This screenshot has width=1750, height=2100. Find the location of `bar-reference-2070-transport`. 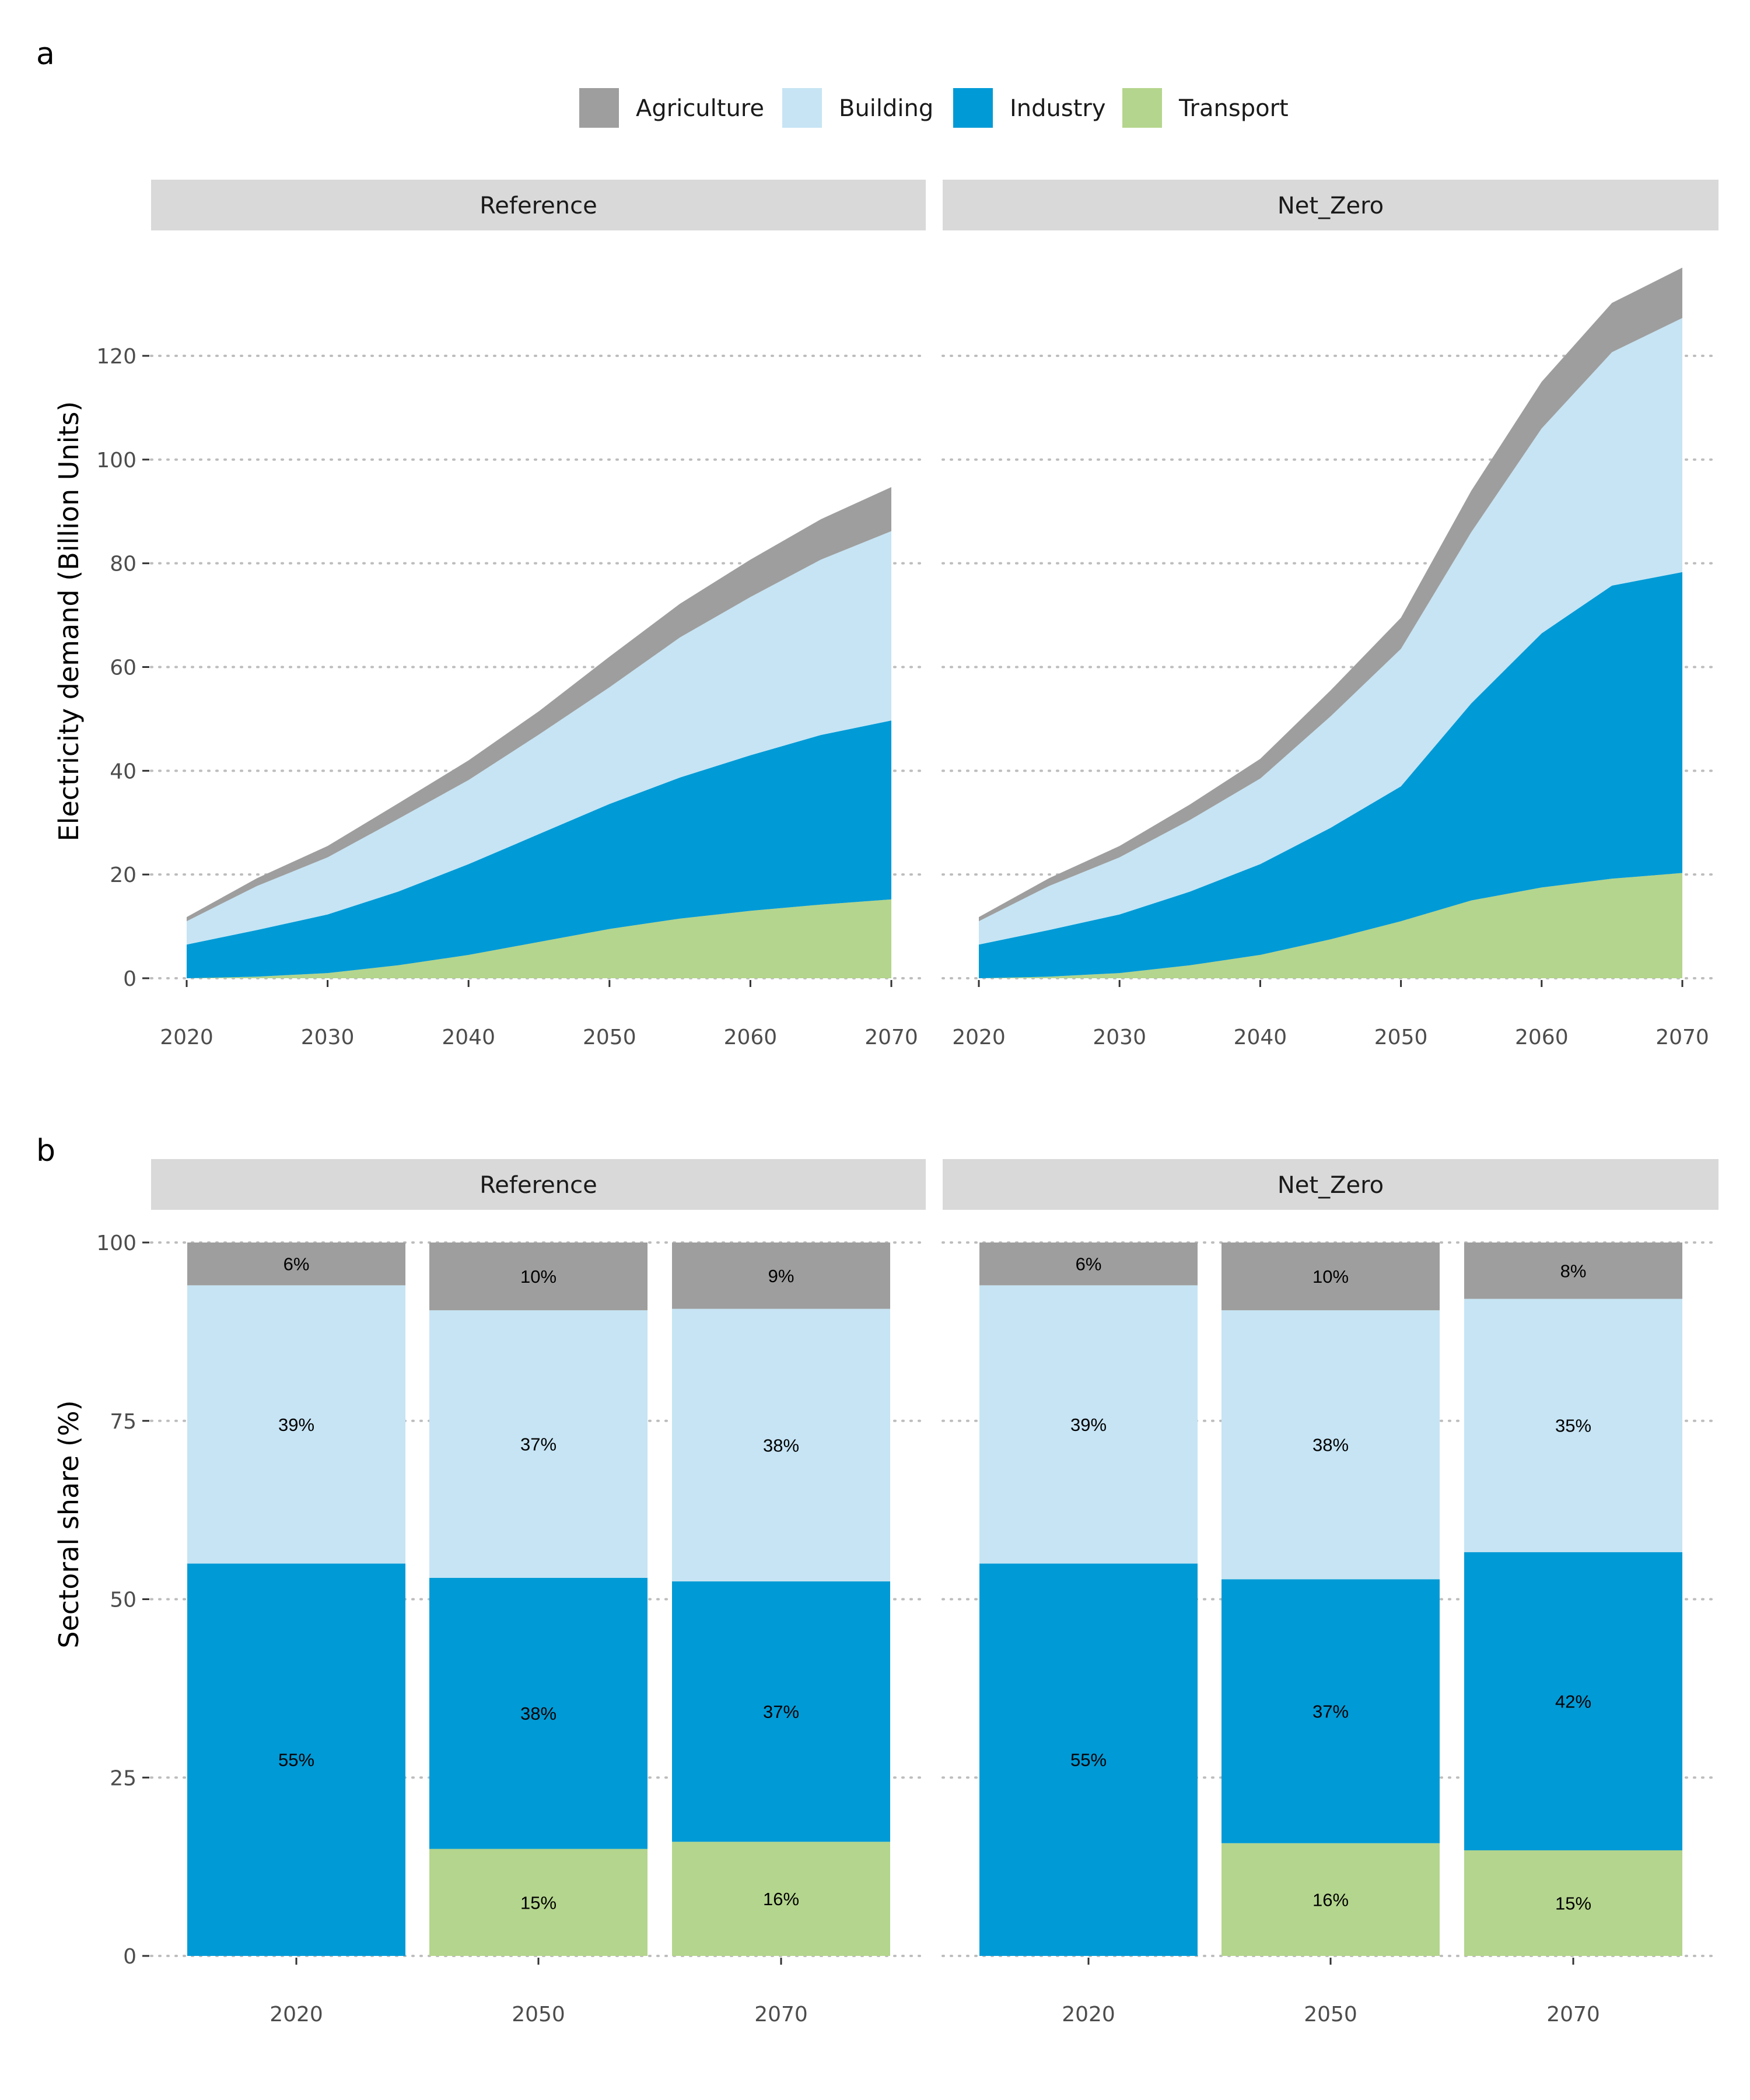

bar-reference-2070-transport is located at coordinates (781, 1899).